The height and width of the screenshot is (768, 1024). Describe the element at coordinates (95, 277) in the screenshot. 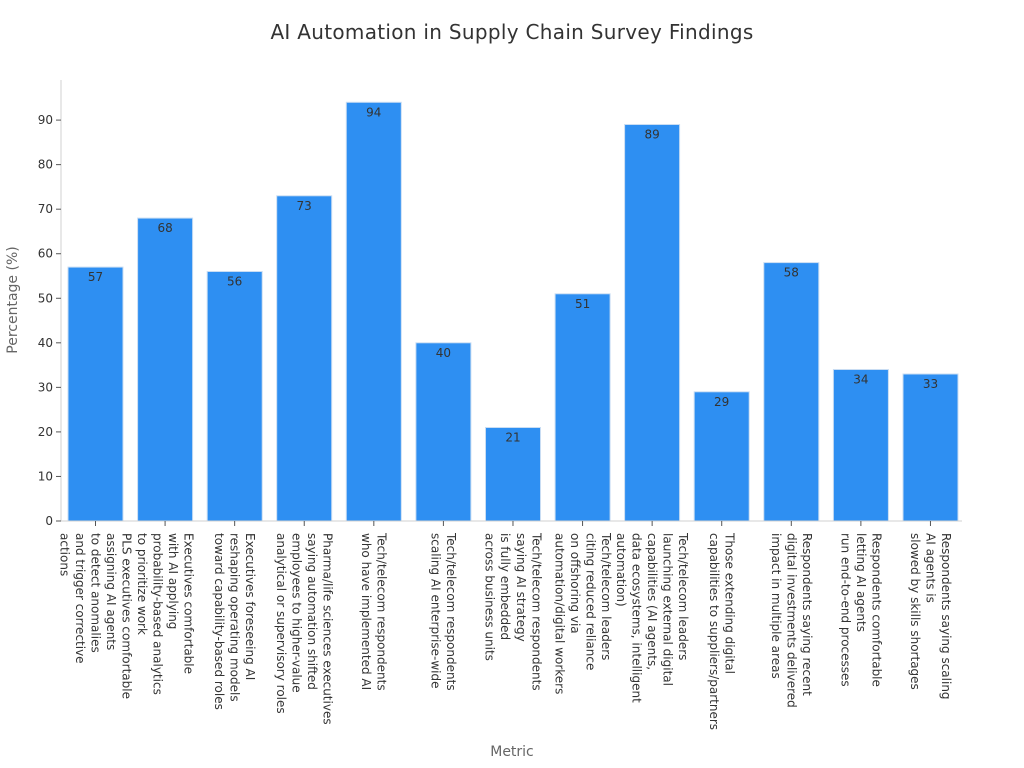

I see `data-label: 57` at that location.